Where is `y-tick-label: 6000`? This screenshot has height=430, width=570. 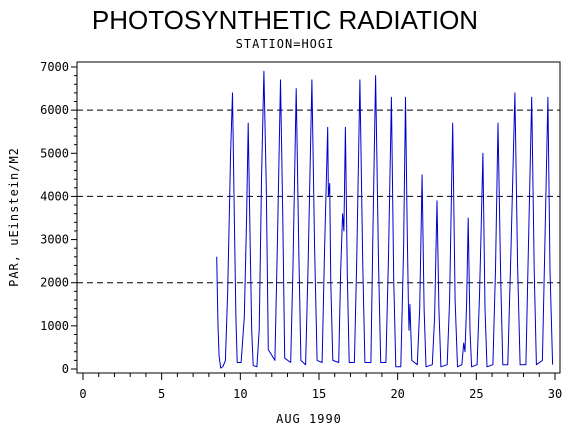 y-tick-label: 6000 is located at coordinates (54, 110).